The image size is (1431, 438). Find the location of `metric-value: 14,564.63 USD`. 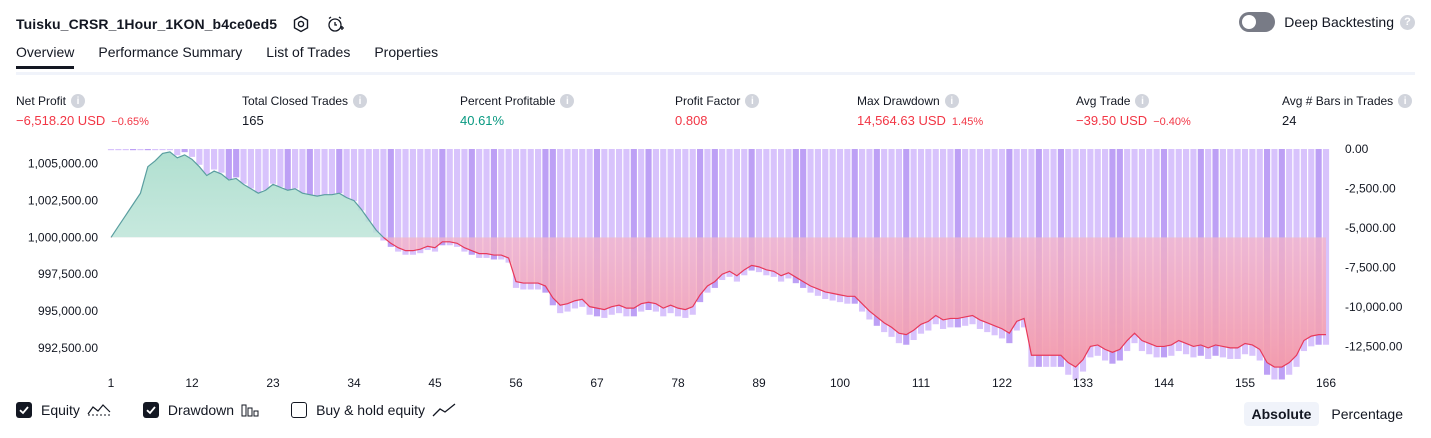

metric-value: 14,564.63 USD is located at coordinates (901, 120).